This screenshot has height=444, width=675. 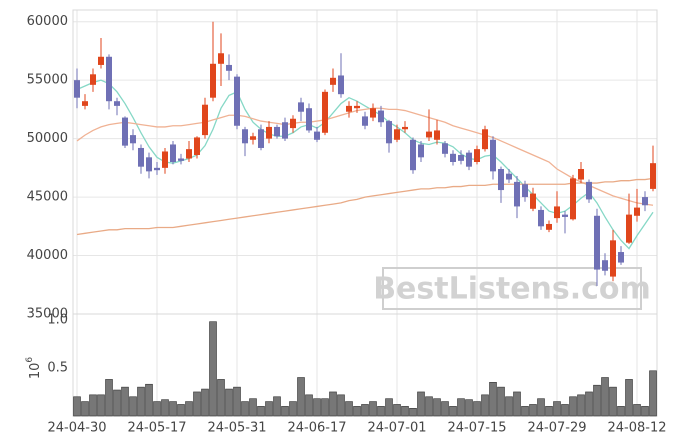 I want to click on y-tick-label: 35000, so click(x=47, y=314).